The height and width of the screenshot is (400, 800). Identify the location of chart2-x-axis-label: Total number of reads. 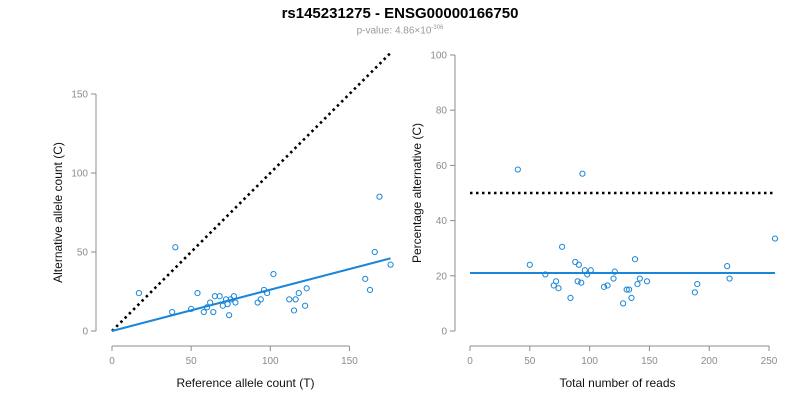
(617, 383).